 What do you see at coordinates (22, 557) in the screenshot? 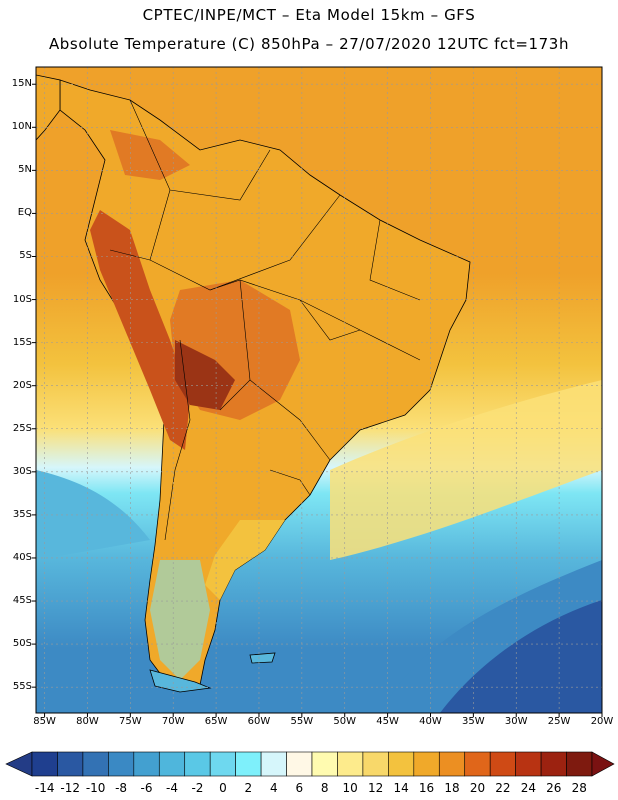
I see `lat-label: 40S` at bounding box center [22, 557].